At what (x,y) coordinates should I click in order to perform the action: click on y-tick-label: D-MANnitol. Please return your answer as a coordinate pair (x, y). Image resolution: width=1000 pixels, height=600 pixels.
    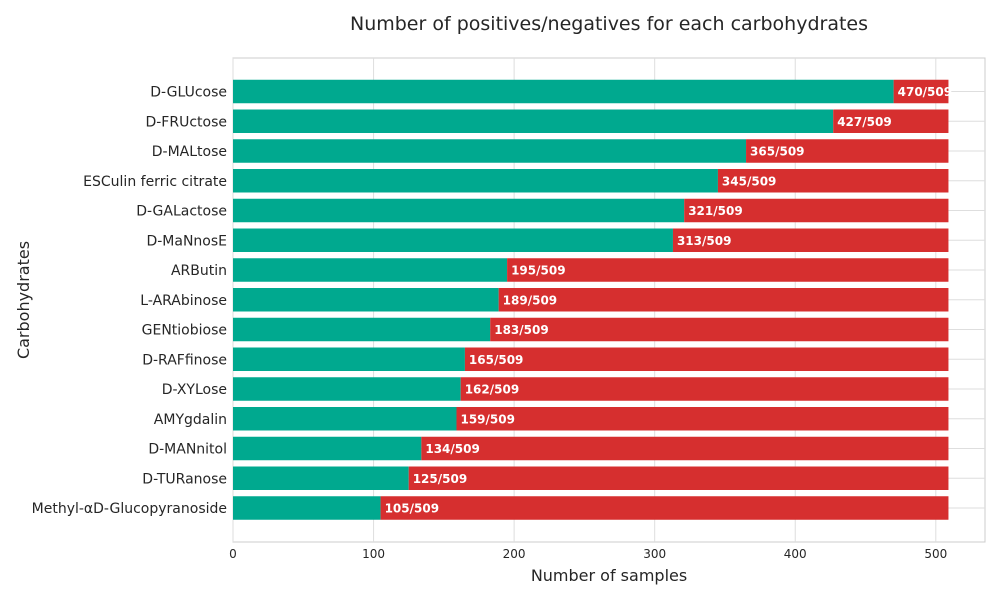
    Looking at the image, I should click on (187, 450).